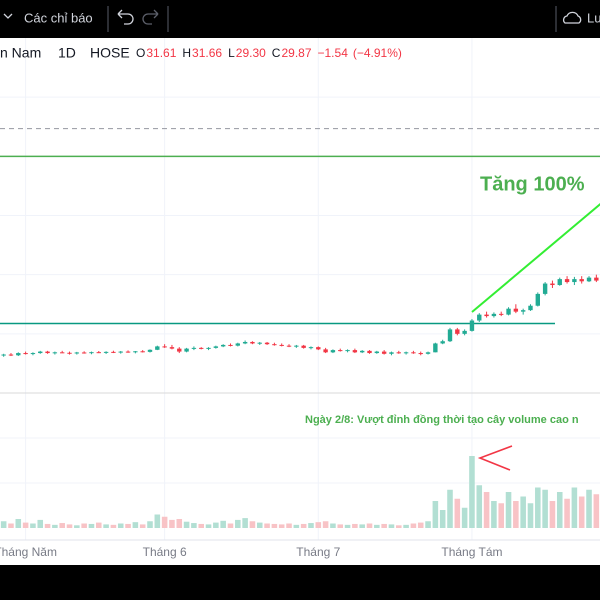  Describe the element at coordinates (140, 53) in the screenshot. I see `ohlc-label: O` at that location.